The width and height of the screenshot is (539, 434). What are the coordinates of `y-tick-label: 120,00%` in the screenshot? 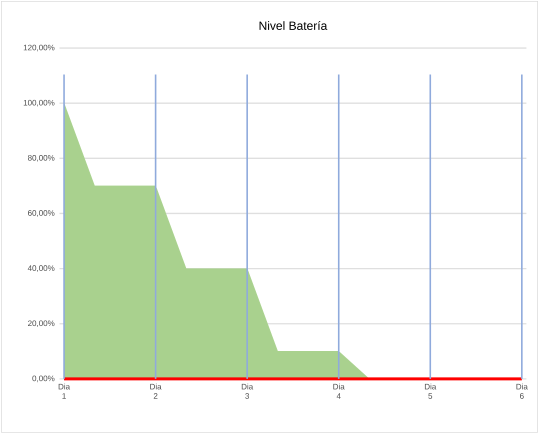 It's located at (39, 48).